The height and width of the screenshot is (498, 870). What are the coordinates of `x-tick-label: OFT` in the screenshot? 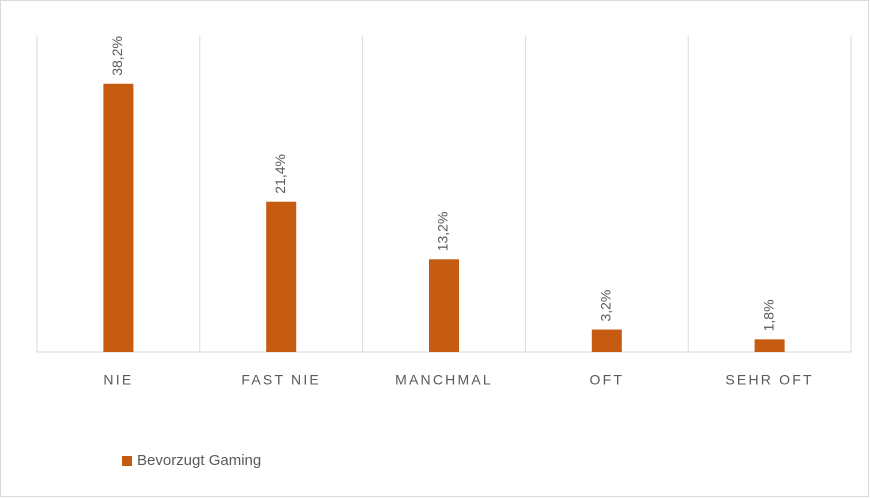 It's located at (607, 380).